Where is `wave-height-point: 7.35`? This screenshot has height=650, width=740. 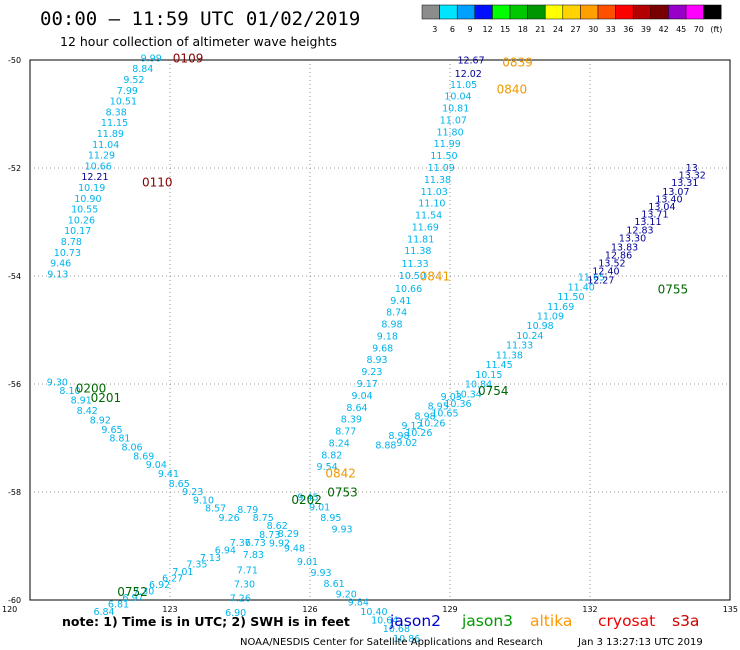 wave-height-point: 7.35 is located at coordinates (196, 564).